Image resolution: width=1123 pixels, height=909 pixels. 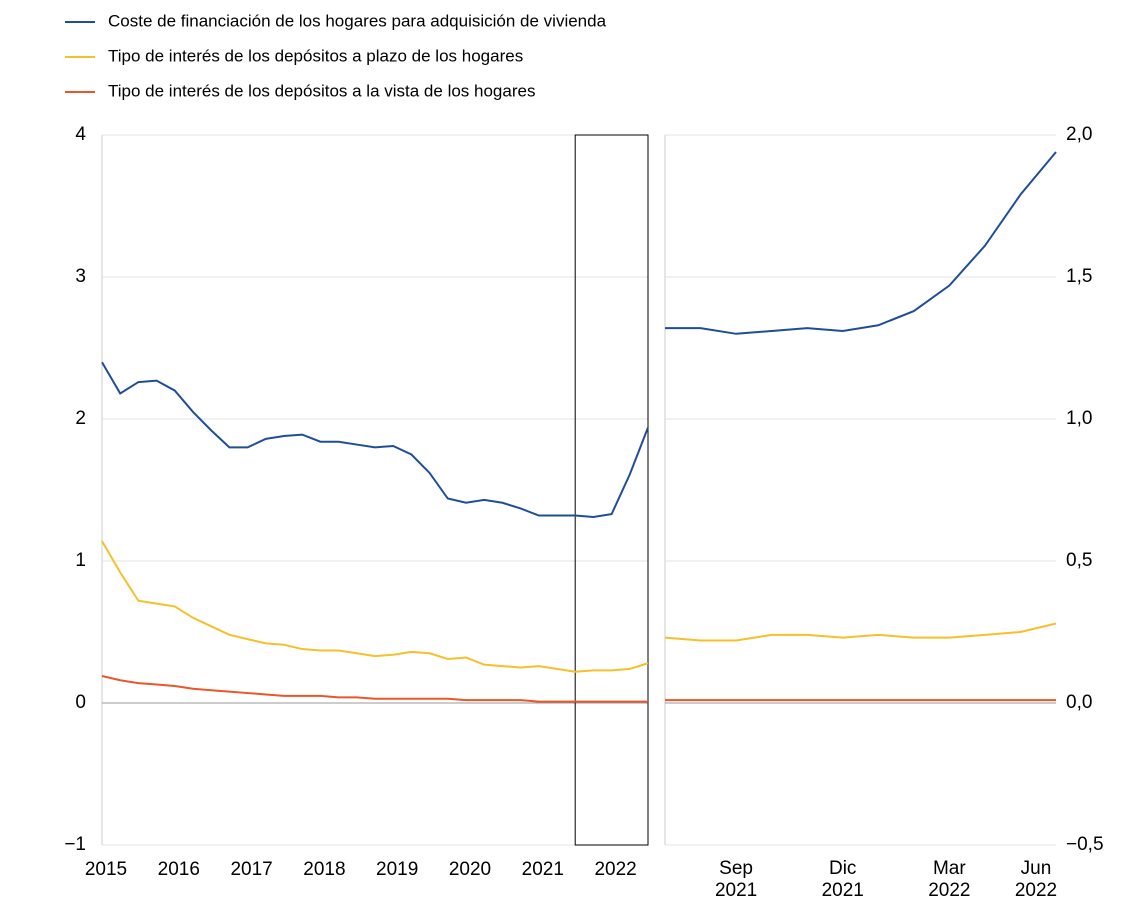 What do you see at coordinates (80, 276) in the screenshot?
I see `y-tick-label: 3` at bounding box center [80, 276].